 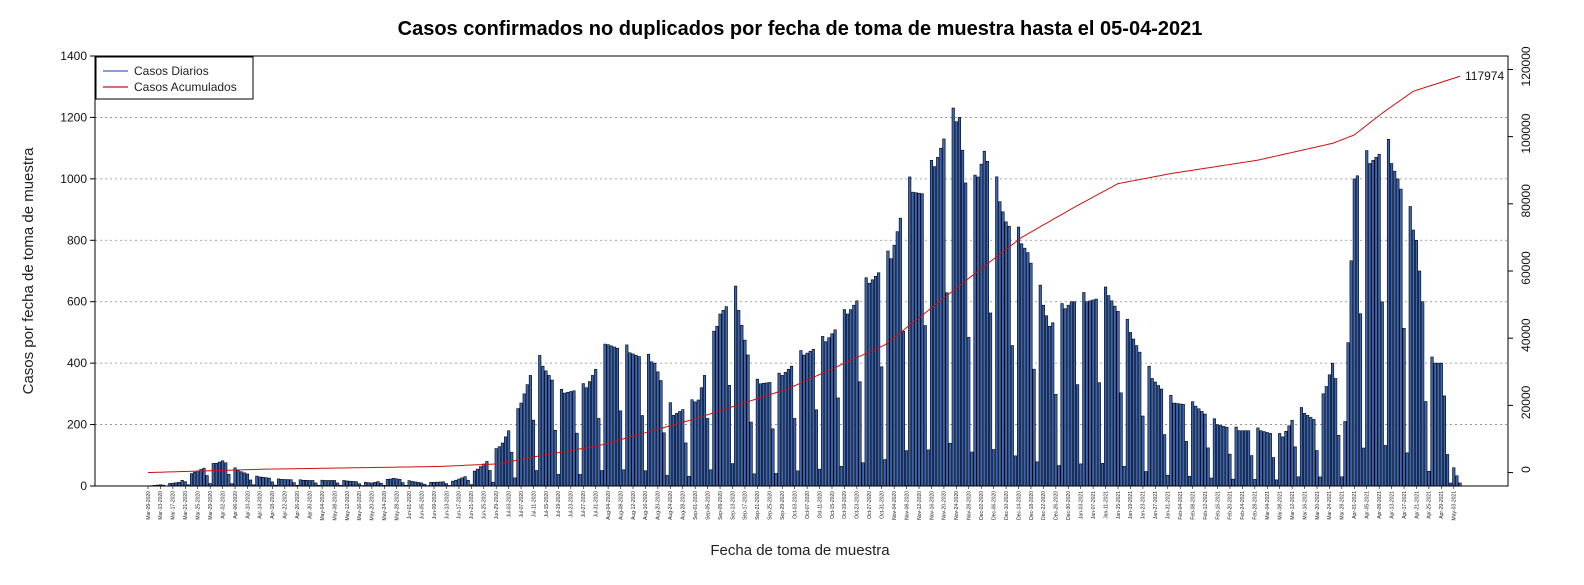 What do you see at coordinates (1520, 260) in the screenshot?
I see `right-axis: 0 20000 40000 60000 80000 100000 120000` at bounding box center [1520, 260].